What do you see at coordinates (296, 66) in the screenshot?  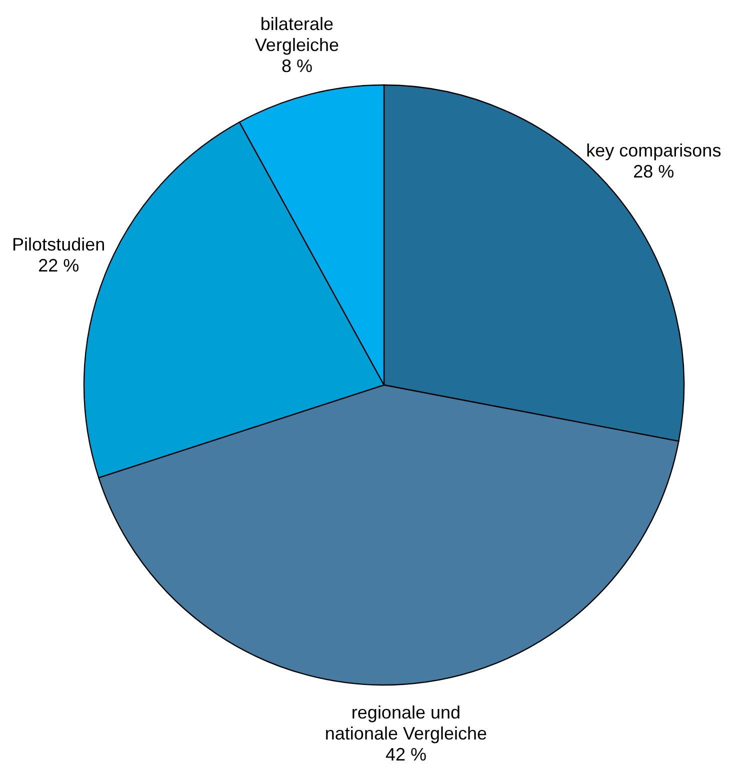 I see `data-label: 8 %` at bounding box center [296, 66].